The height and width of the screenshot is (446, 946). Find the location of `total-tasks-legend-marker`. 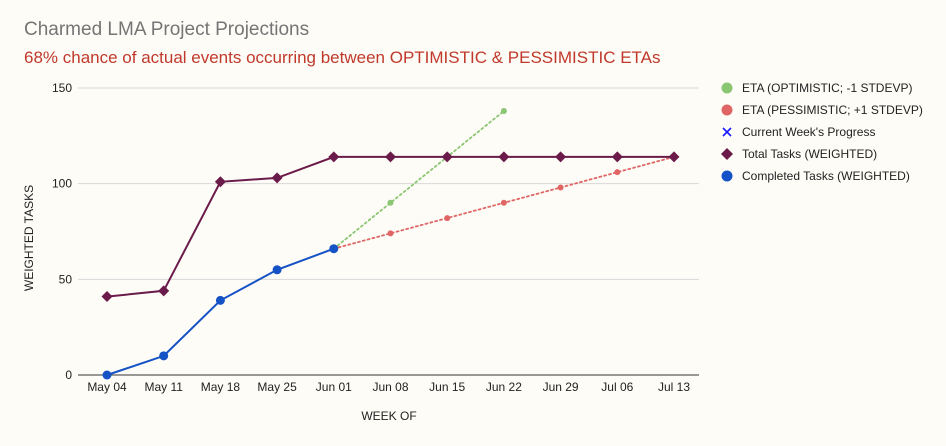

total-tasks-legend-marker is located at coordinates (727, 154).